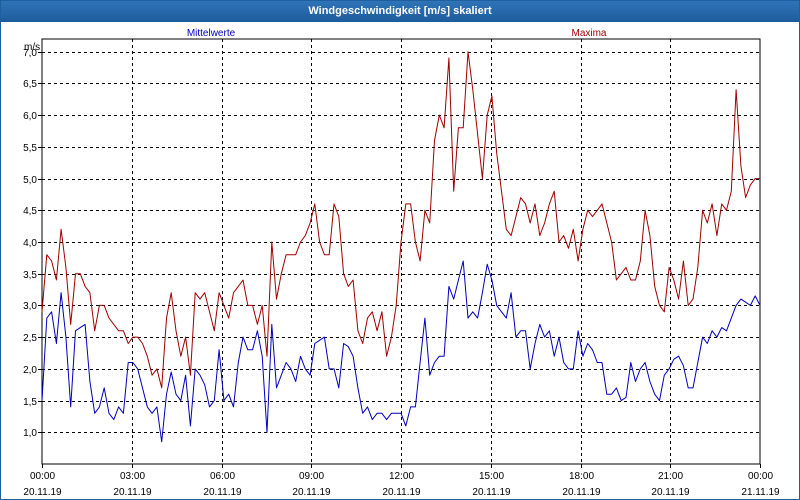 The image size is (800, 500). Describe the element at coordinates (30, 338) in the screenshot. I see `y-tick-label: 2,5` at that location.